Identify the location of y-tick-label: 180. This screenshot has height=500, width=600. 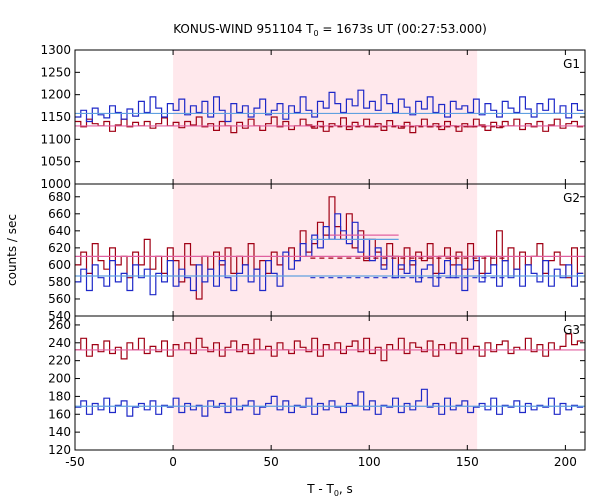
(59, 396).